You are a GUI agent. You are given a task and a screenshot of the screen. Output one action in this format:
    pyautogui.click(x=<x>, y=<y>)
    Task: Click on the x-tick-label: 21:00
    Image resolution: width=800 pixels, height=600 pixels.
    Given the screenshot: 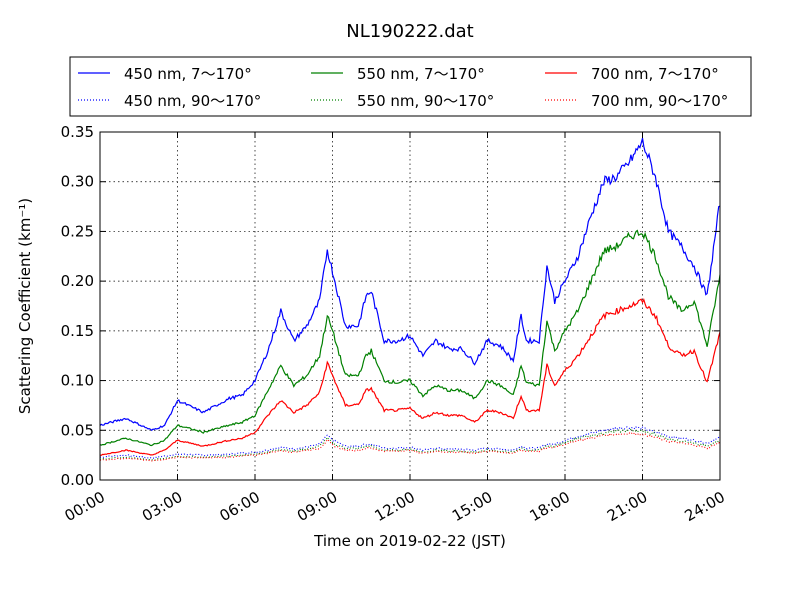 What is the action you would take?
    pyautogui.click(x=627, y=506)
    